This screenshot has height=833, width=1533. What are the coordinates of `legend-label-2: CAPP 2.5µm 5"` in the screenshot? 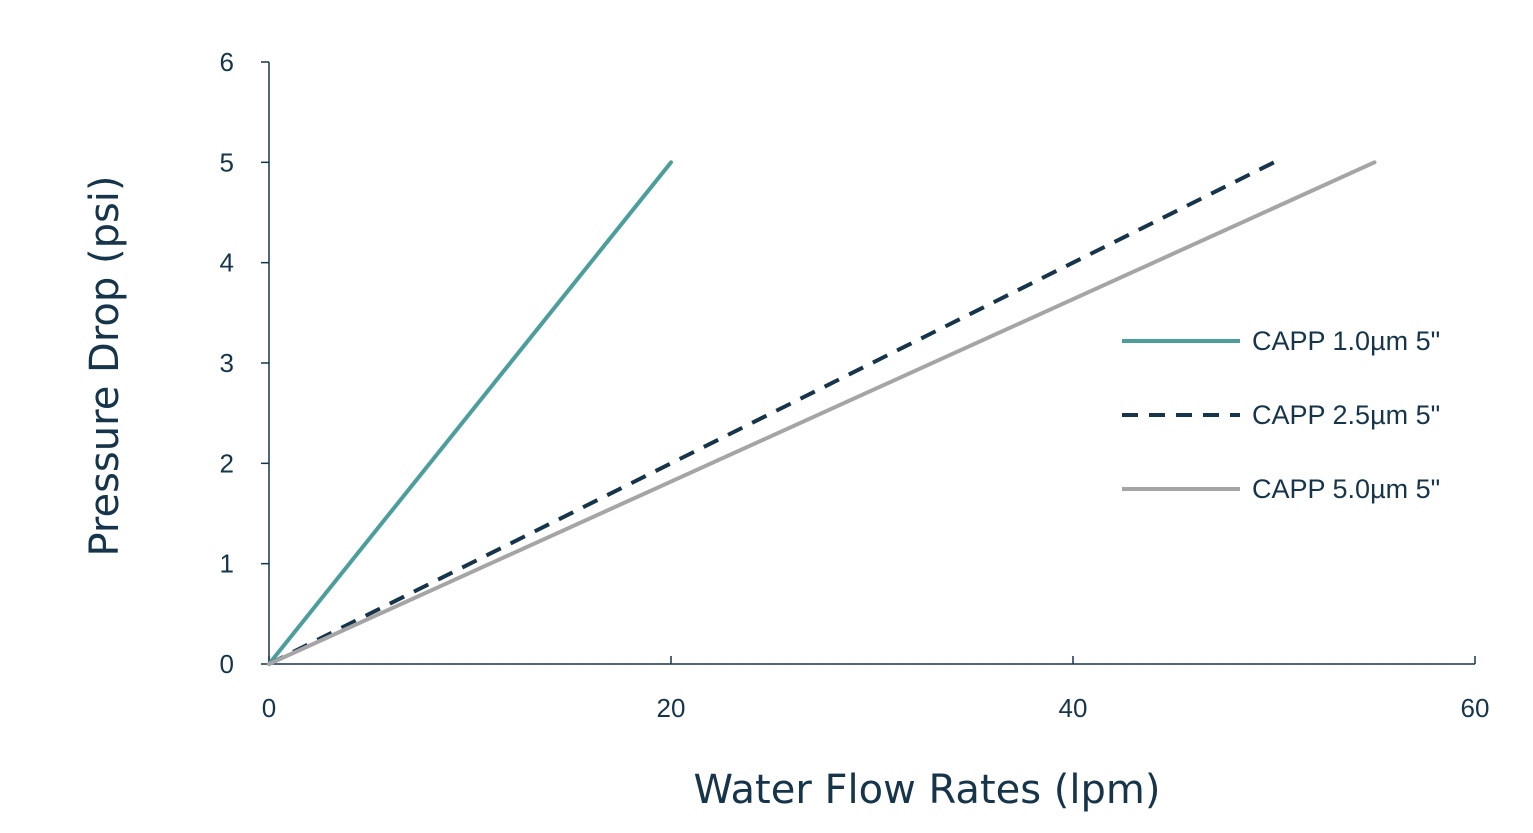 It's located at (1346, 415).